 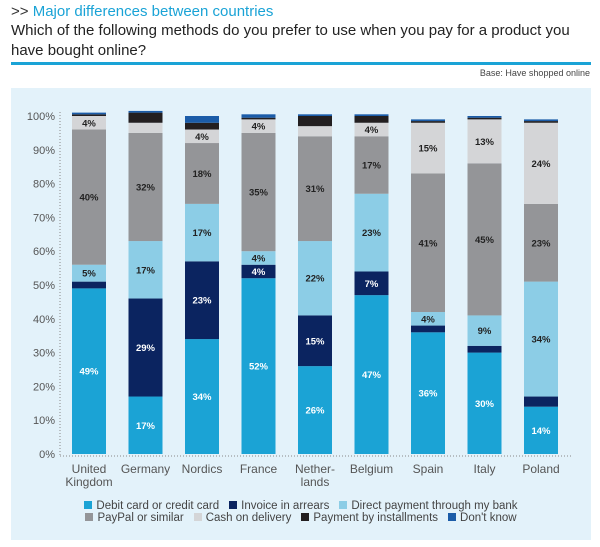 I want to click on data-label: 5%, so click(x=89, y=274).